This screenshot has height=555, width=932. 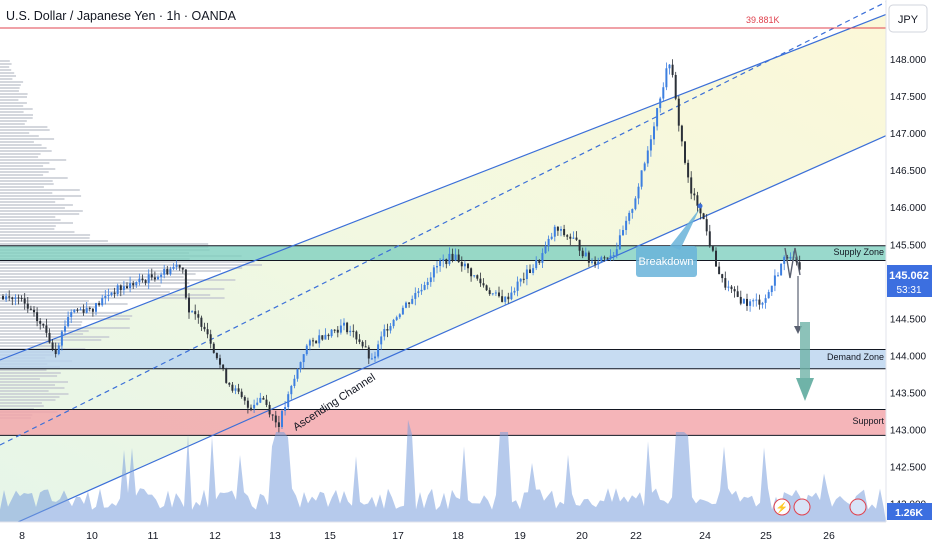 I want to click on x-tick-label: 12, so click(x=215, y=536).